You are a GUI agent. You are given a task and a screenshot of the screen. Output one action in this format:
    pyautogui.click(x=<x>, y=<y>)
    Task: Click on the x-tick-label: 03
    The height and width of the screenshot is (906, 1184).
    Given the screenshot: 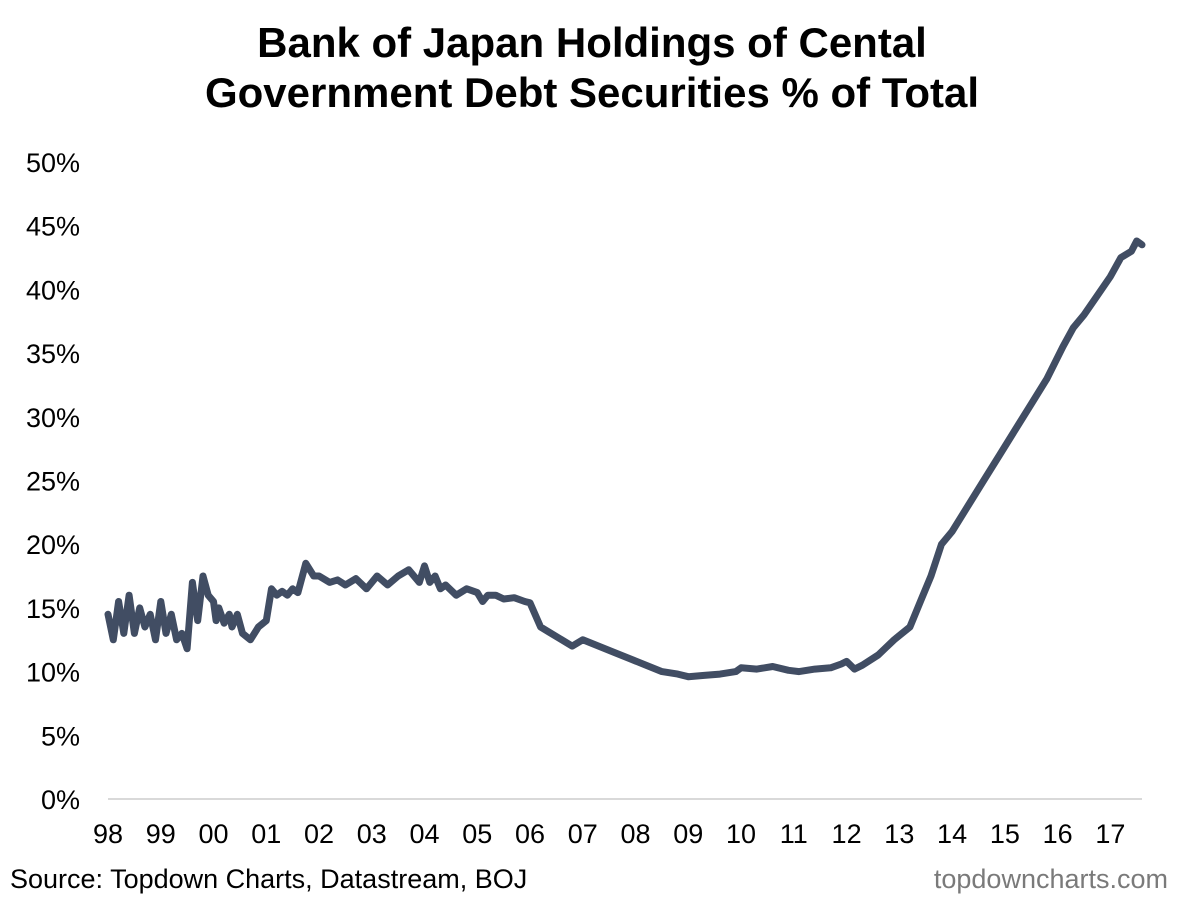 What is the action you would take?
    pyautogui.click(x=372, y=834)
    